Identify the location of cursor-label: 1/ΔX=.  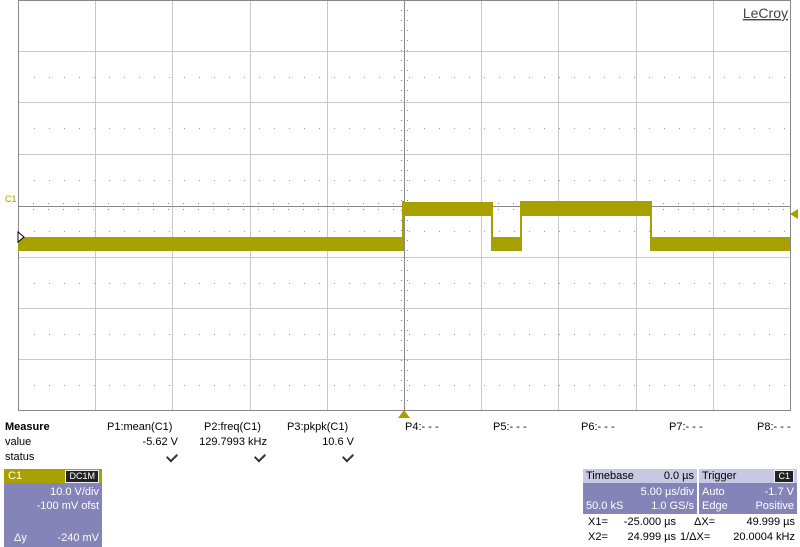
(695, 537).